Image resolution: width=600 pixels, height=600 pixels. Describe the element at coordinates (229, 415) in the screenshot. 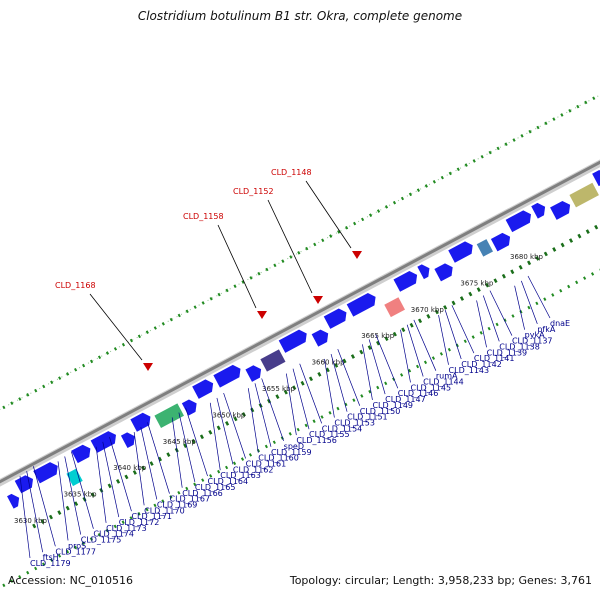

I see `scale-label: 3650 kbp` at that location.